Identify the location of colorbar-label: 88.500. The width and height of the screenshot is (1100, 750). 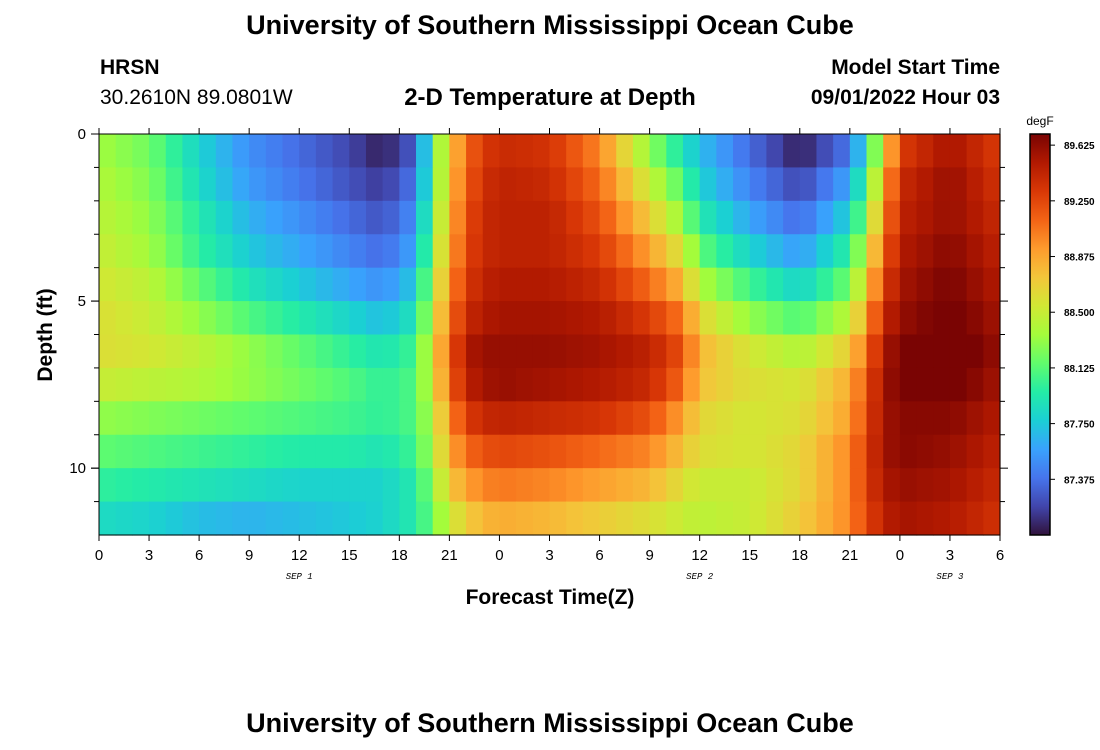
(1079, 313).